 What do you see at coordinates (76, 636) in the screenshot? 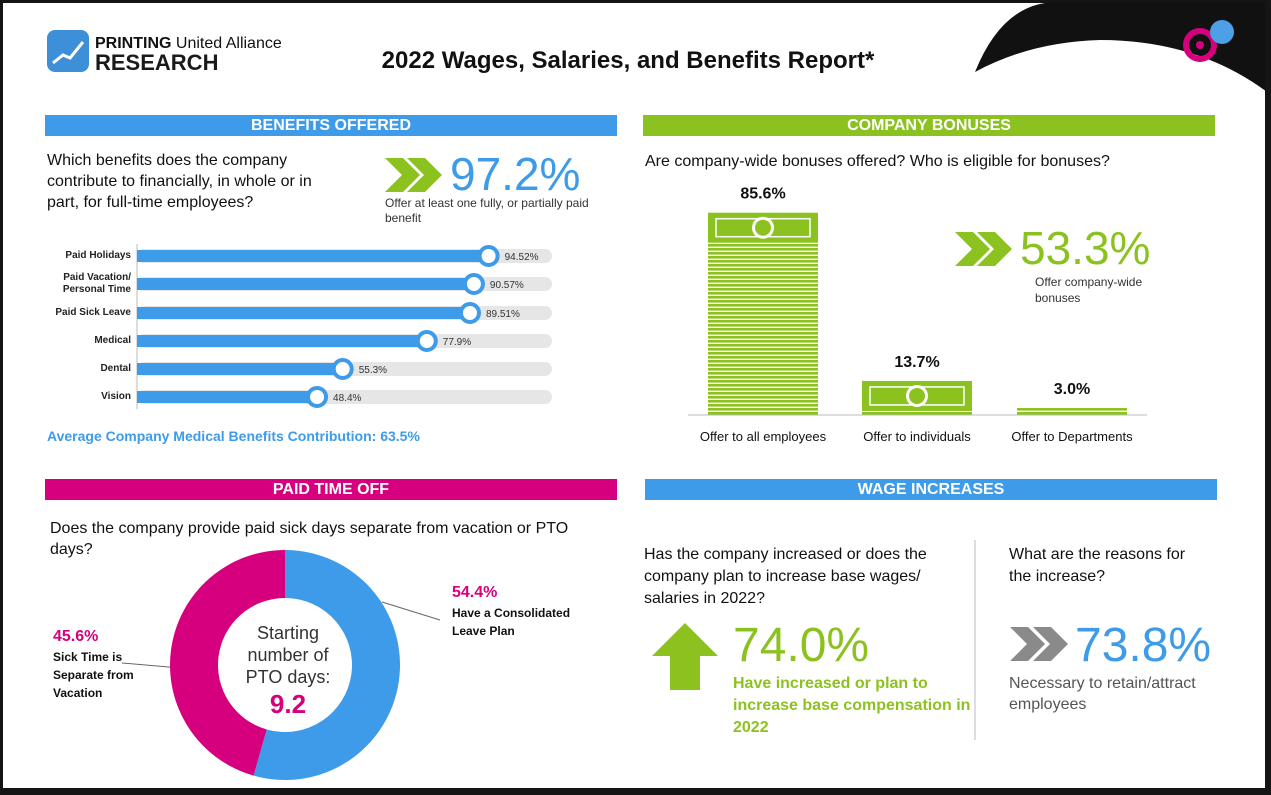
I see `slice-value: 45.6%` at bounding box center [76, 636].